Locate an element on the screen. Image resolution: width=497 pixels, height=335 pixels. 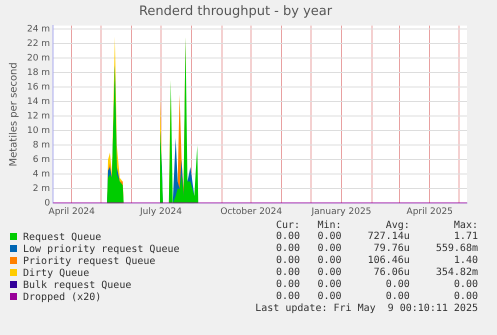
legend-label: Request Queue is located at coordinates (62, 237).